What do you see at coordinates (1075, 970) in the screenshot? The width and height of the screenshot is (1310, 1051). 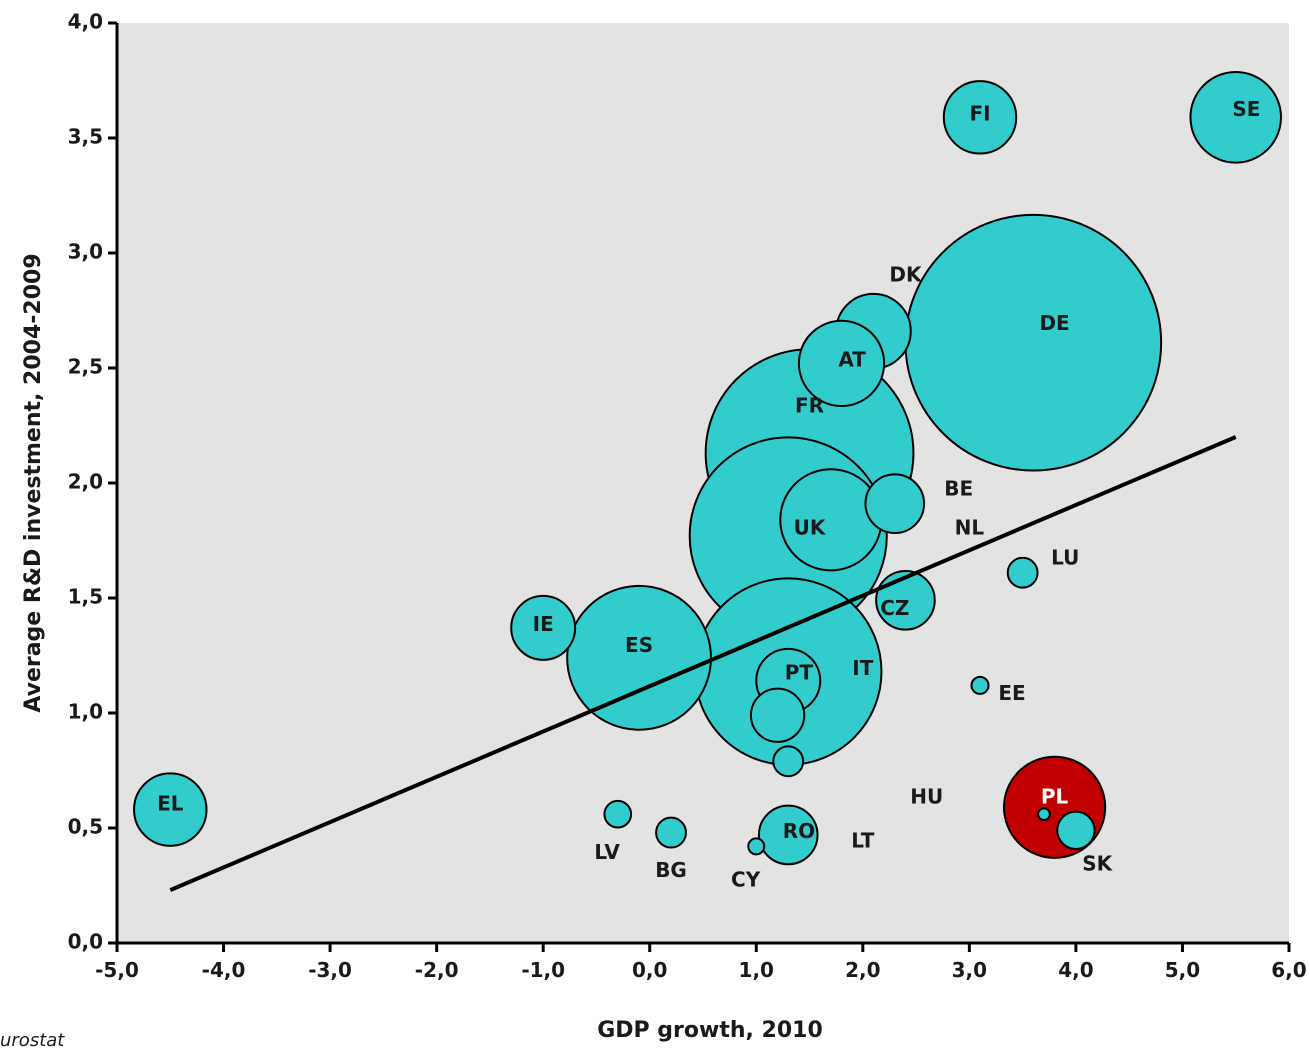 I see `x-tick-label: 4,0` at bounding box center [1075, 970].